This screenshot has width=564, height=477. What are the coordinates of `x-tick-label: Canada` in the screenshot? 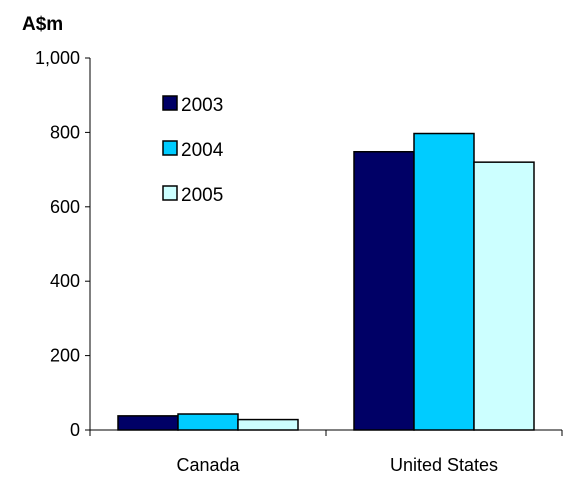 It's located at (208, 465).